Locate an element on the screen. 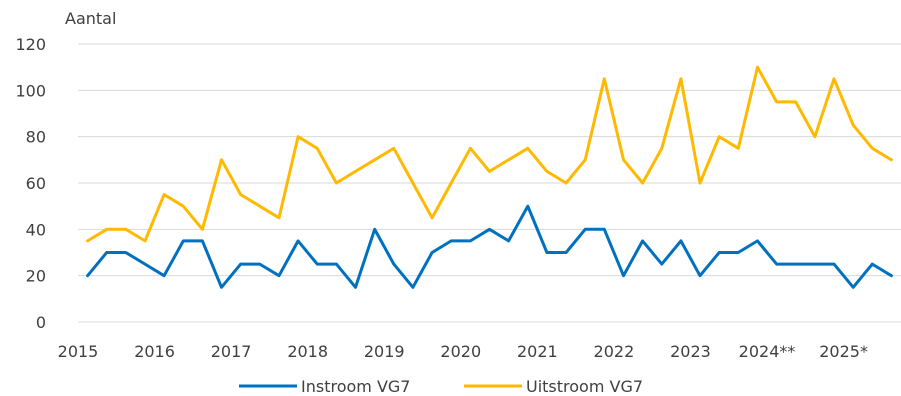  legend-item-instroom-vg7: Instroom VG7 is located at coordinates (324, 386).